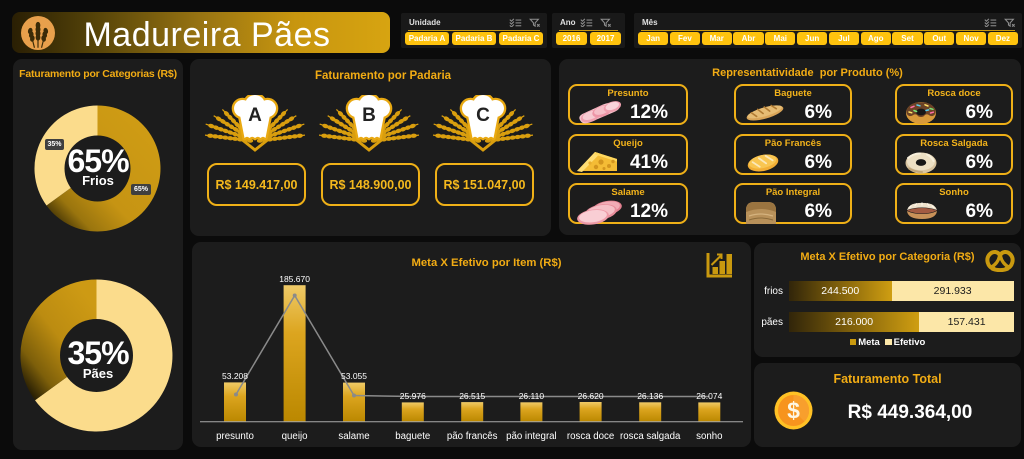 Image resolution: width=1024 pixels, height=459 pixels. Describe the element at coordinates (369, 115) in the screenshot. I see `svg-text: B` at that location.